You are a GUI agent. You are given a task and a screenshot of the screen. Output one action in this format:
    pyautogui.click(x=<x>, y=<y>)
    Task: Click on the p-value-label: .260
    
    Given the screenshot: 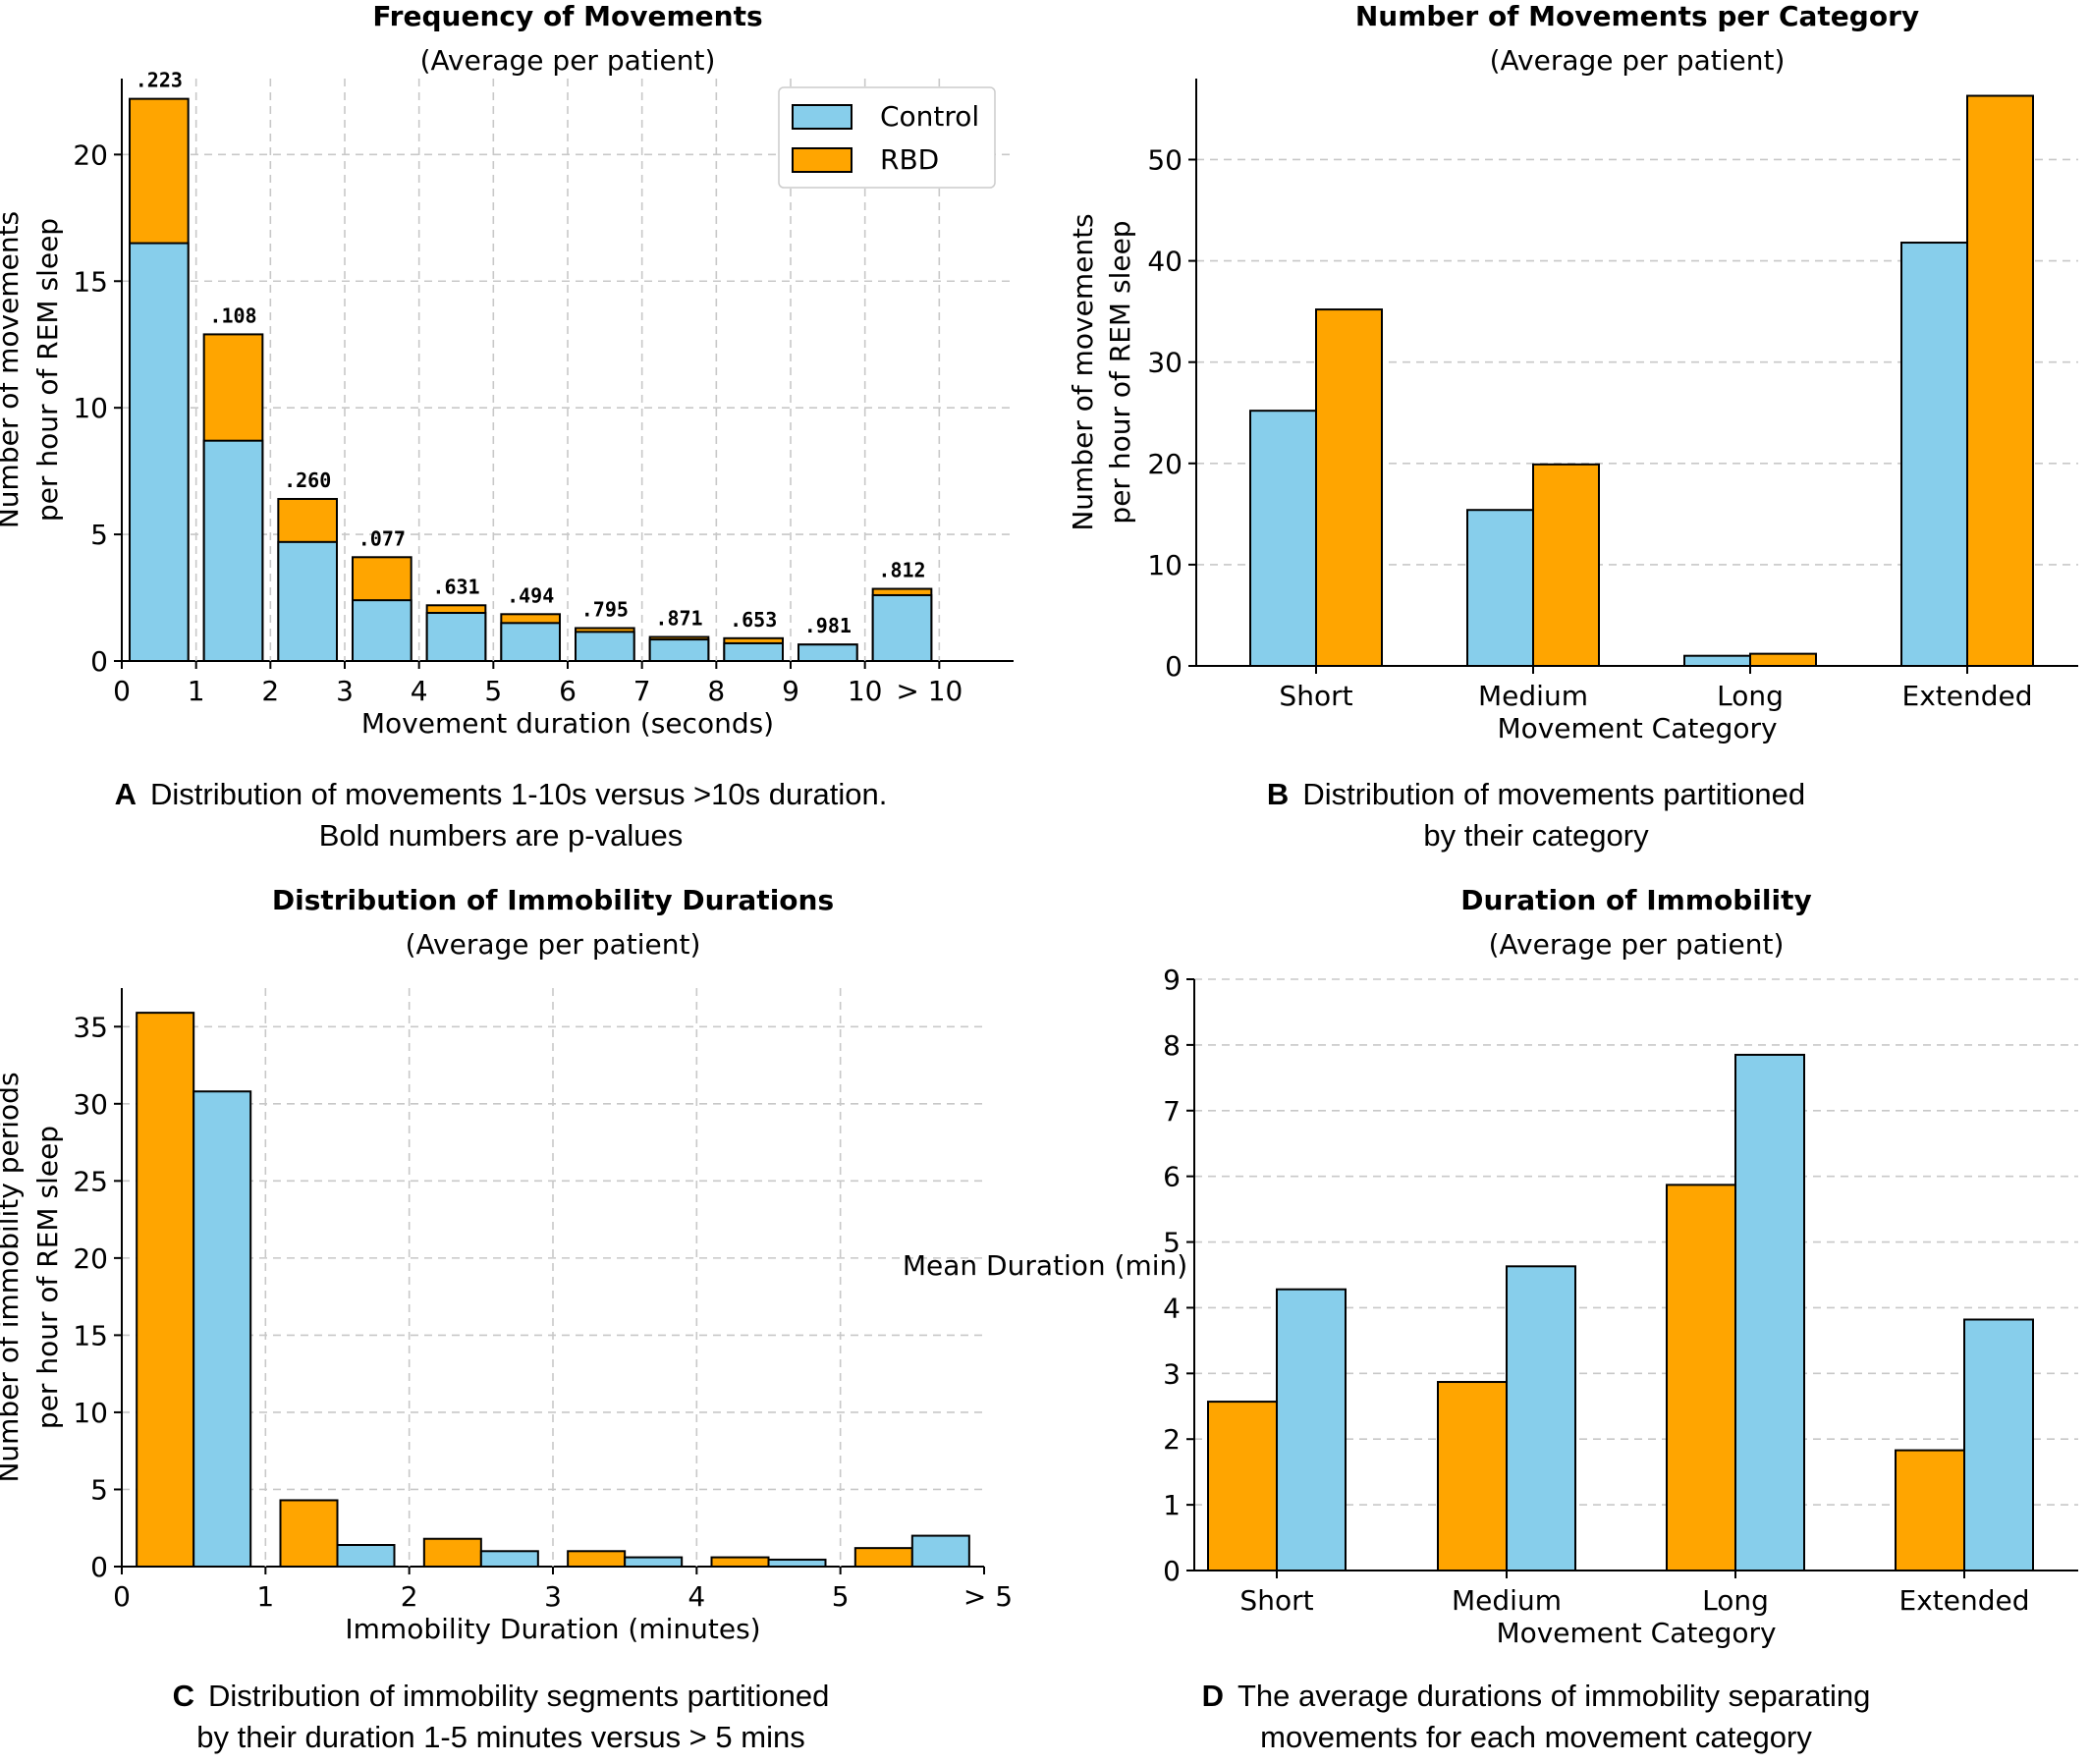 What is the action you would take?
    pyautogui.click(x=307, y=481)
    